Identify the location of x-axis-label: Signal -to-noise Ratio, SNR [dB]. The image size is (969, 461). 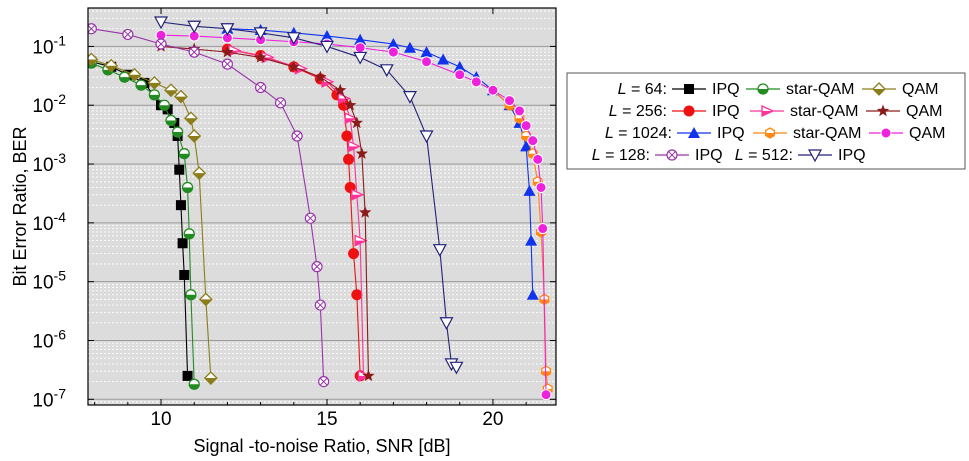
(321, 446).